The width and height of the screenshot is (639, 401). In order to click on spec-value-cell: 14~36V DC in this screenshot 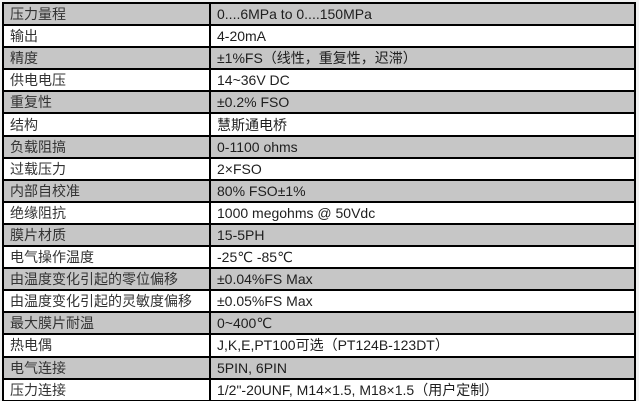, I will do `click(422, 80)`.